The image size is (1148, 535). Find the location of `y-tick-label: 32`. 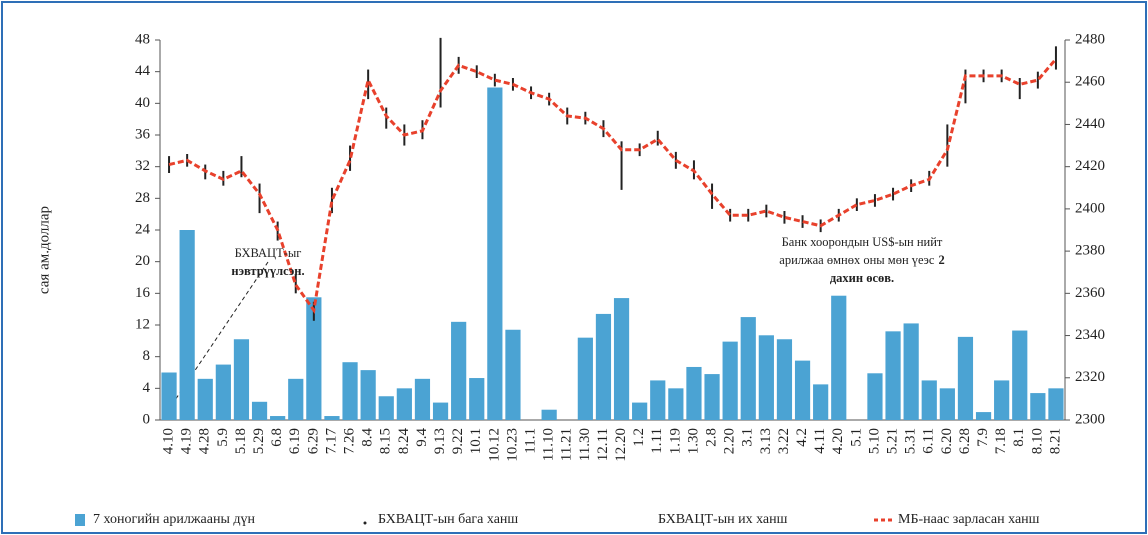

y-tick-label: 32 is located at coordinates (142, 166).